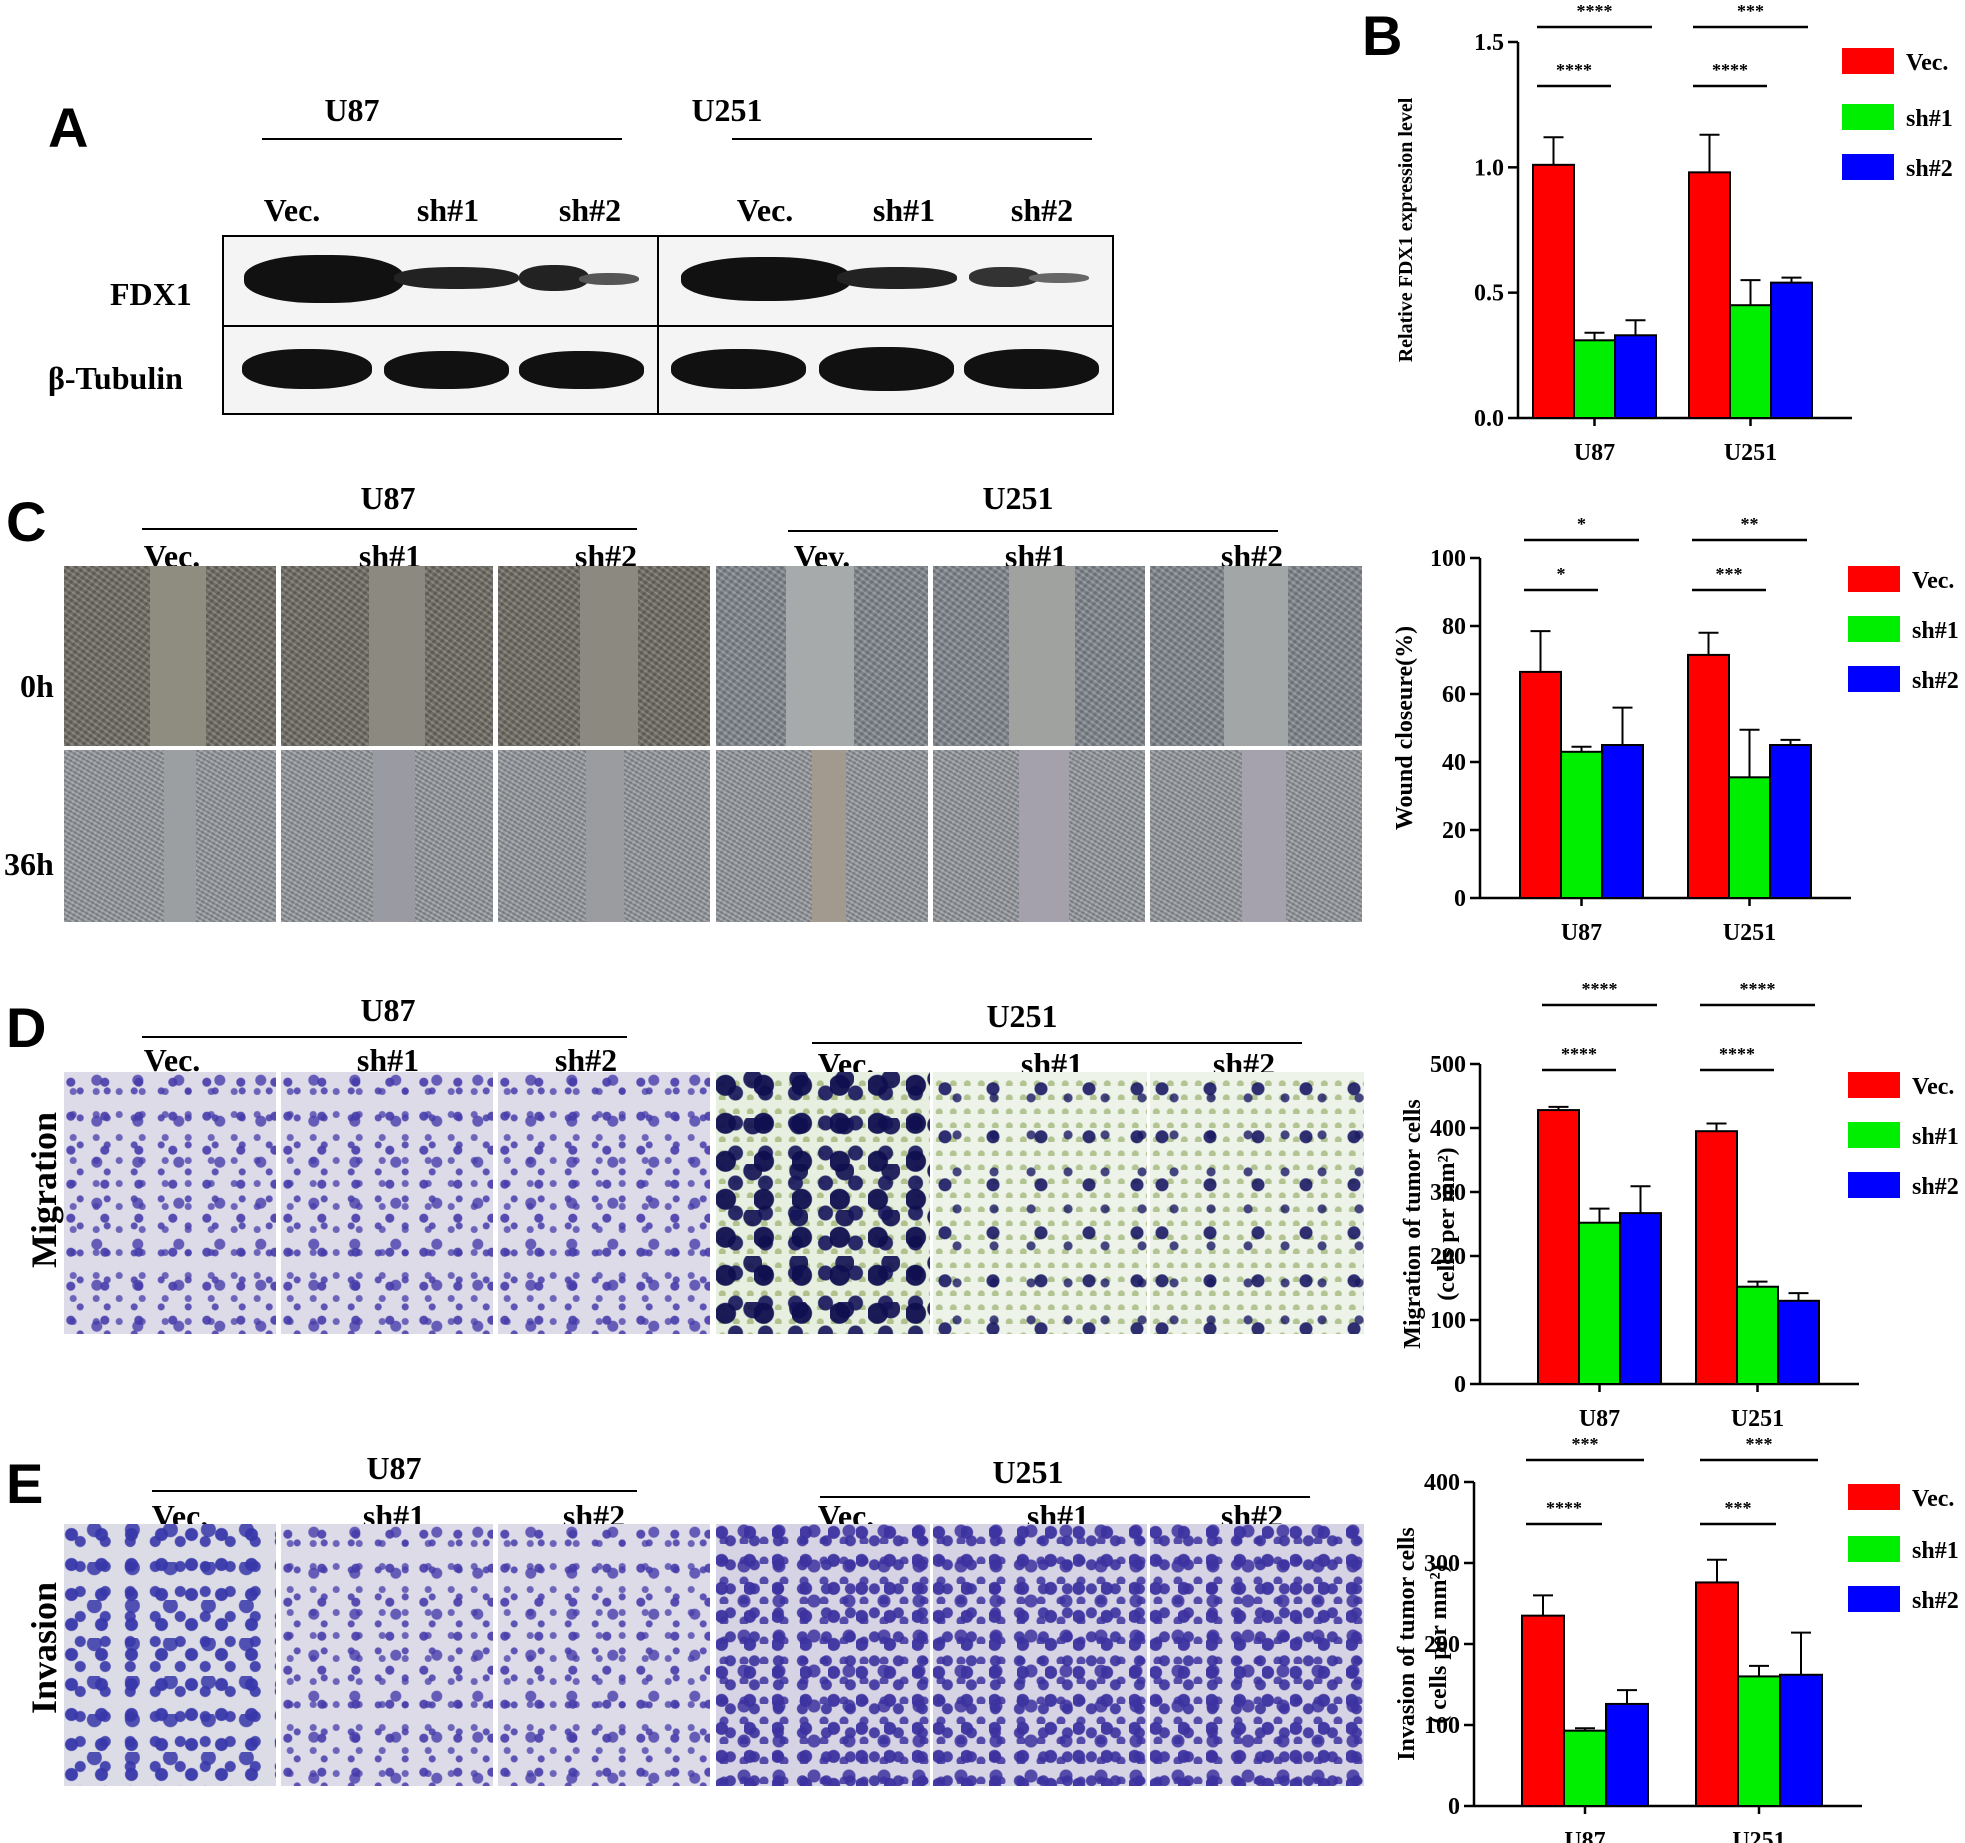 The height and width of the screenshot is (1843, 1965). What do you see at coordinates (1033, 531) in the screenshot?
I see `wound-group-u251-line` at bounding box center [1033, 531].